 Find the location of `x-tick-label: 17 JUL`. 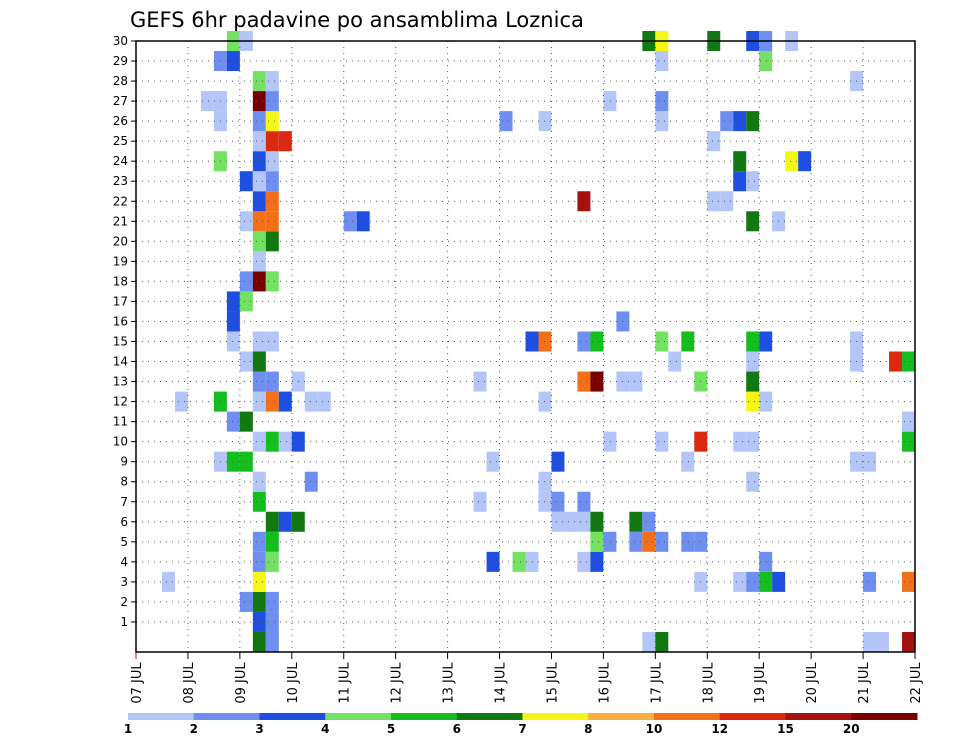

x-tick-label: 17 JUL is located at coordinates (656, 683).